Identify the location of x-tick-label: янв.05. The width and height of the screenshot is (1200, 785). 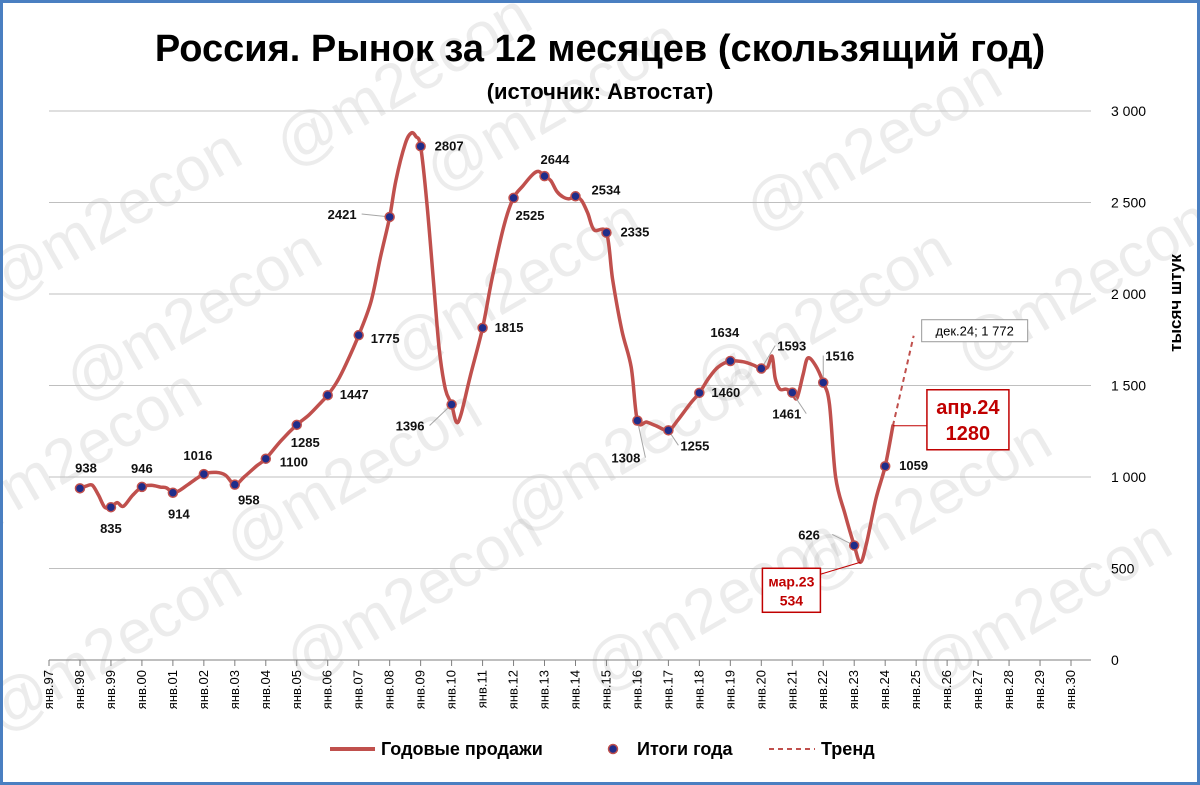
(296, 689).